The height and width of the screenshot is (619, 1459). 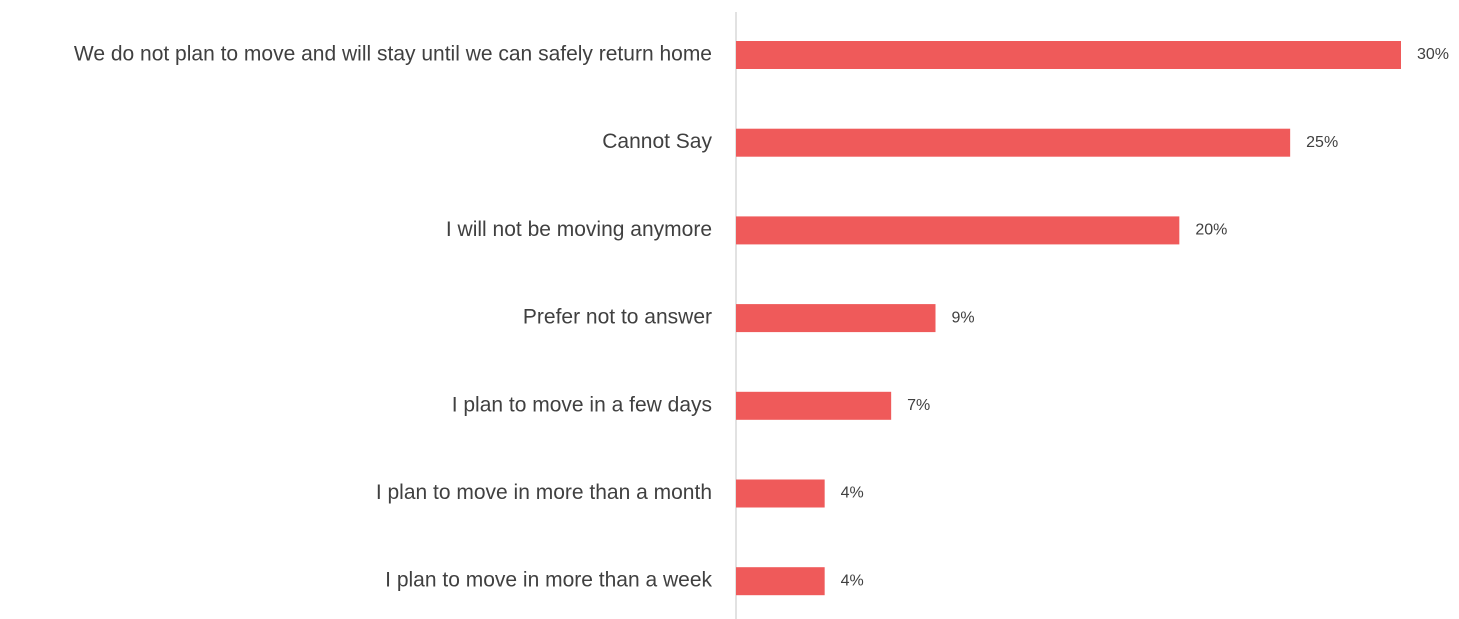 What do you see at coordinates (918, 405) in the screenshot?
I see `value-label: 7%` at bounding box center [918, 405].